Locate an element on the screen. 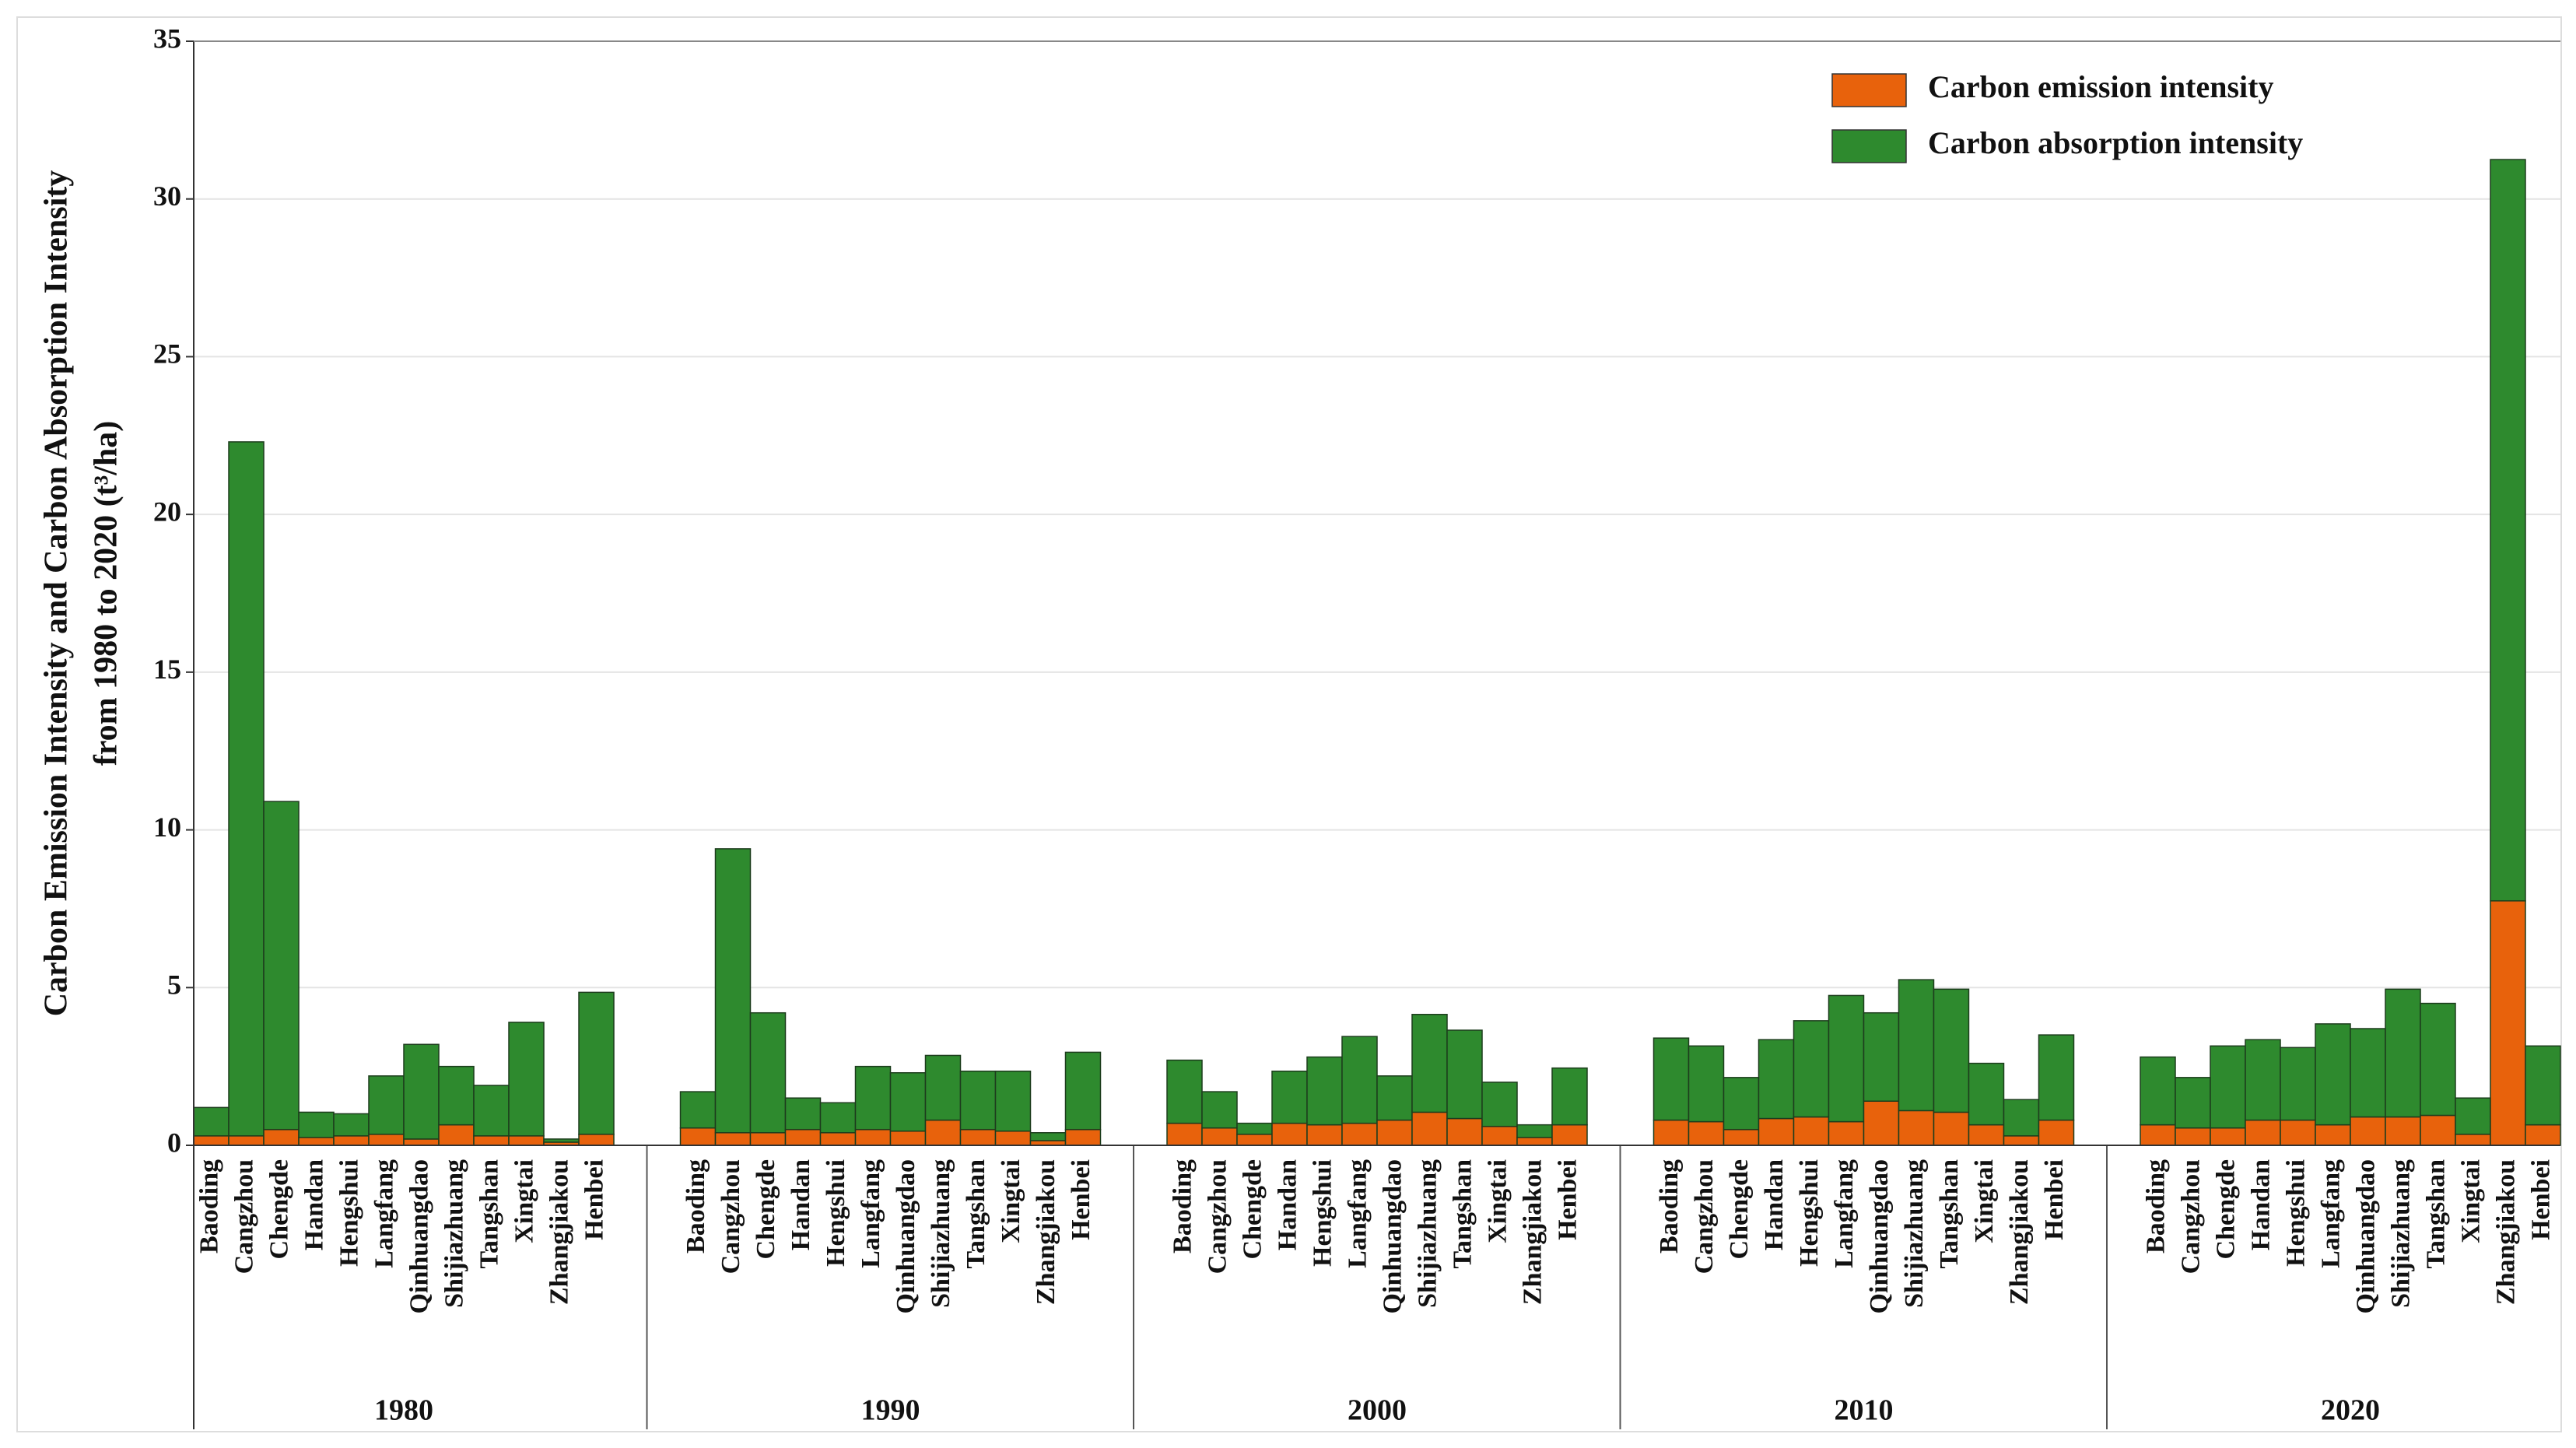 Image resolution: width=2576 pixels, height=1448 pixels. group-label: 1980 is located at coordinates (403, 1410).